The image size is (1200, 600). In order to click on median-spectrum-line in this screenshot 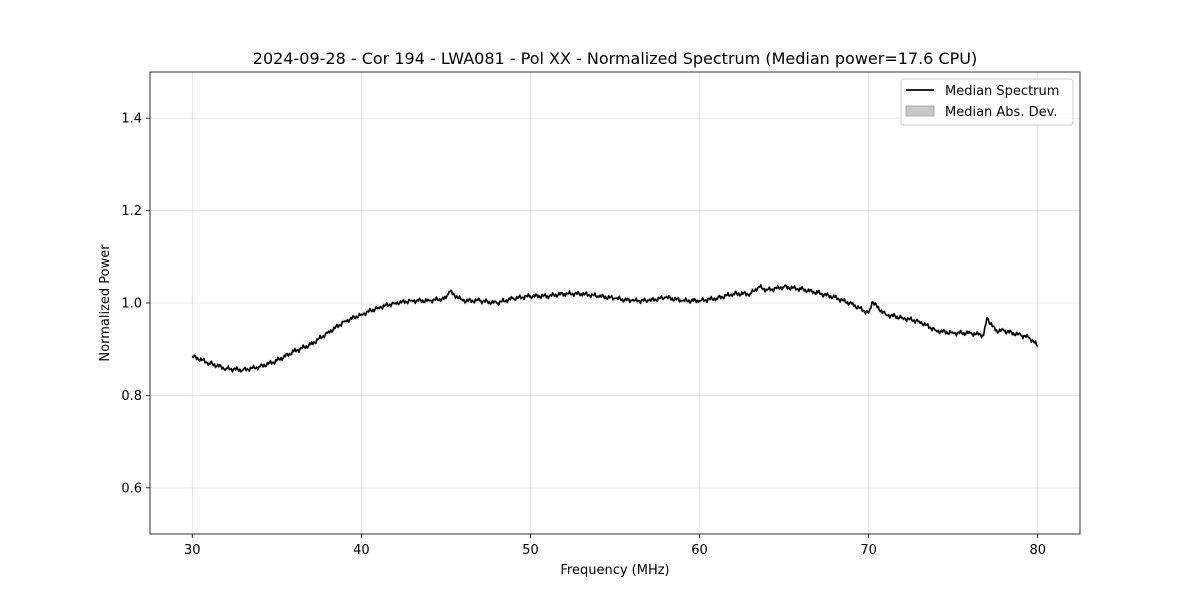, I will do `click(615, 328)`.